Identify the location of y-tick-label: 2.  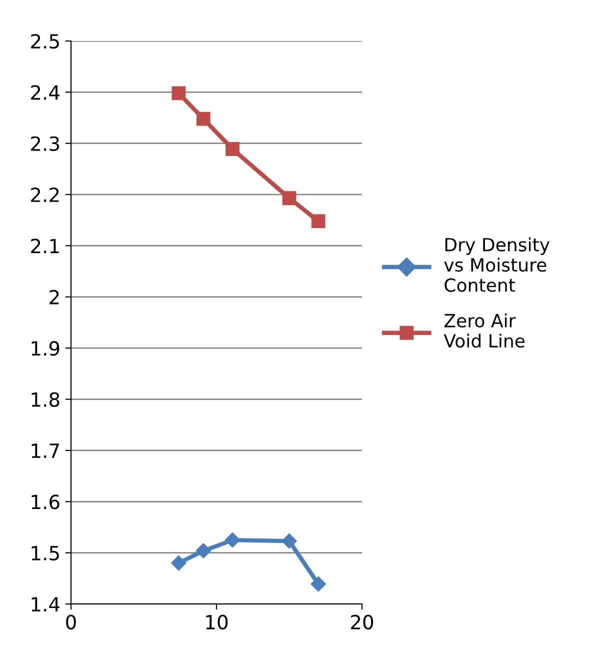
(54, 297).